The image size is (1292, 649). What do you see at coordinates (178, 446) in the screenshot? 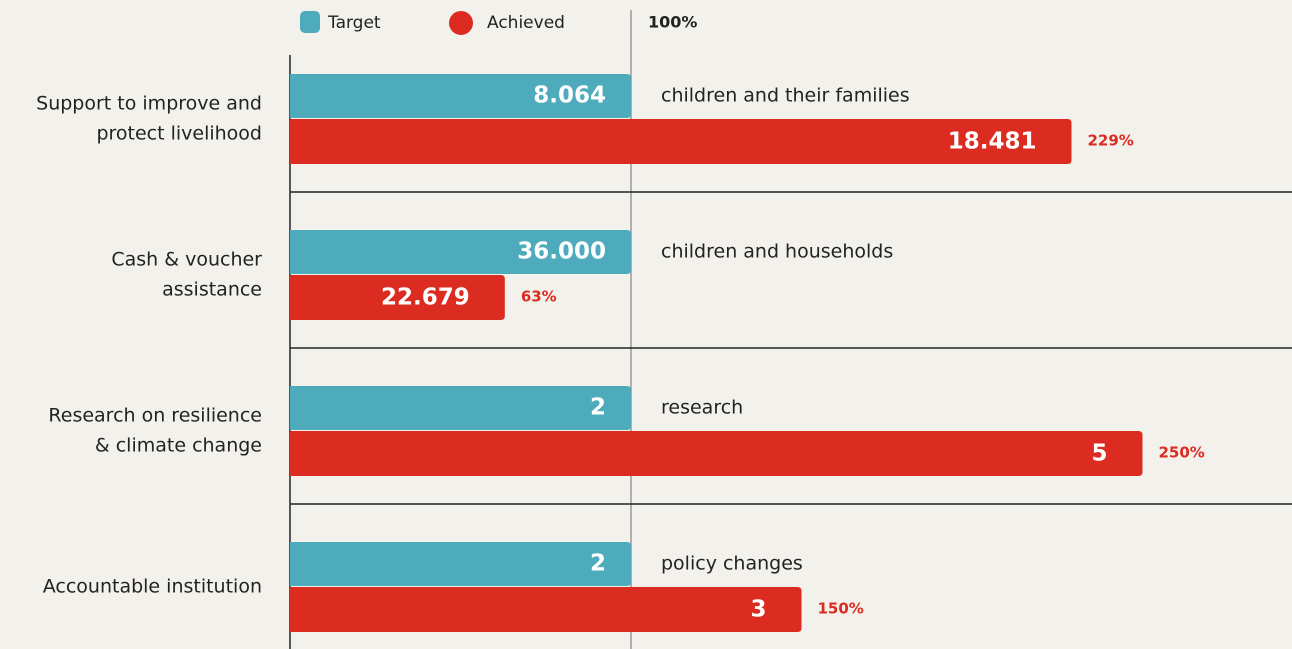
I see `category-label: & climate change` at bounding box center [178, 446].